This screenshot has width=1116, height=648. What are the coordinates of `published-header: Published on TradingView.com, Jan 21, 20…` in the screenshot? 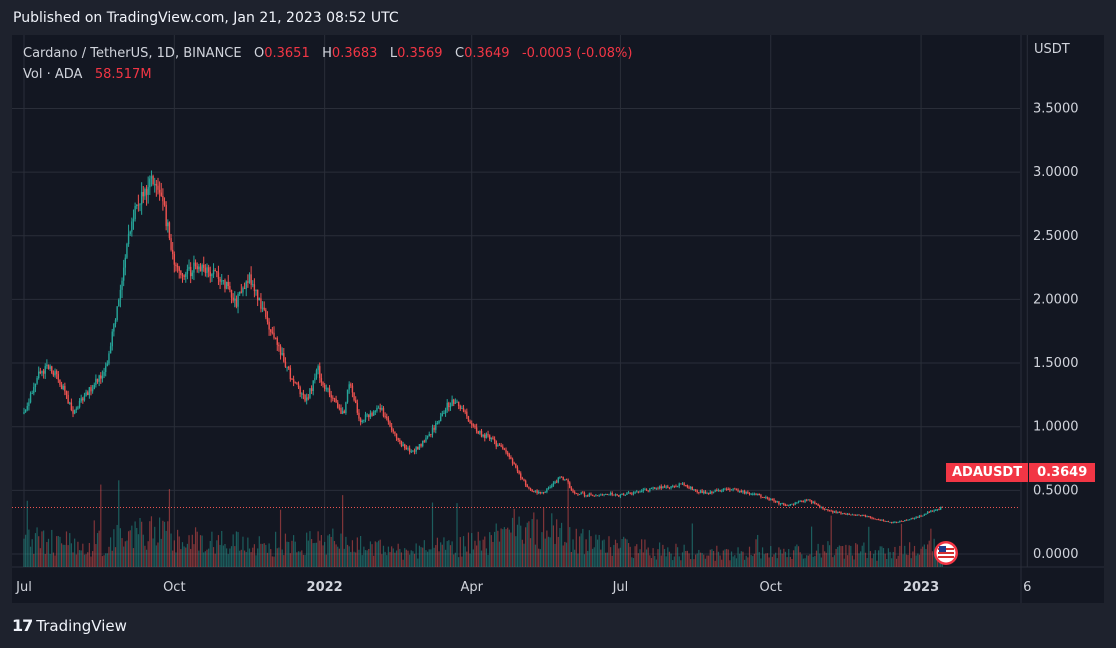 It's located at (206, 18).